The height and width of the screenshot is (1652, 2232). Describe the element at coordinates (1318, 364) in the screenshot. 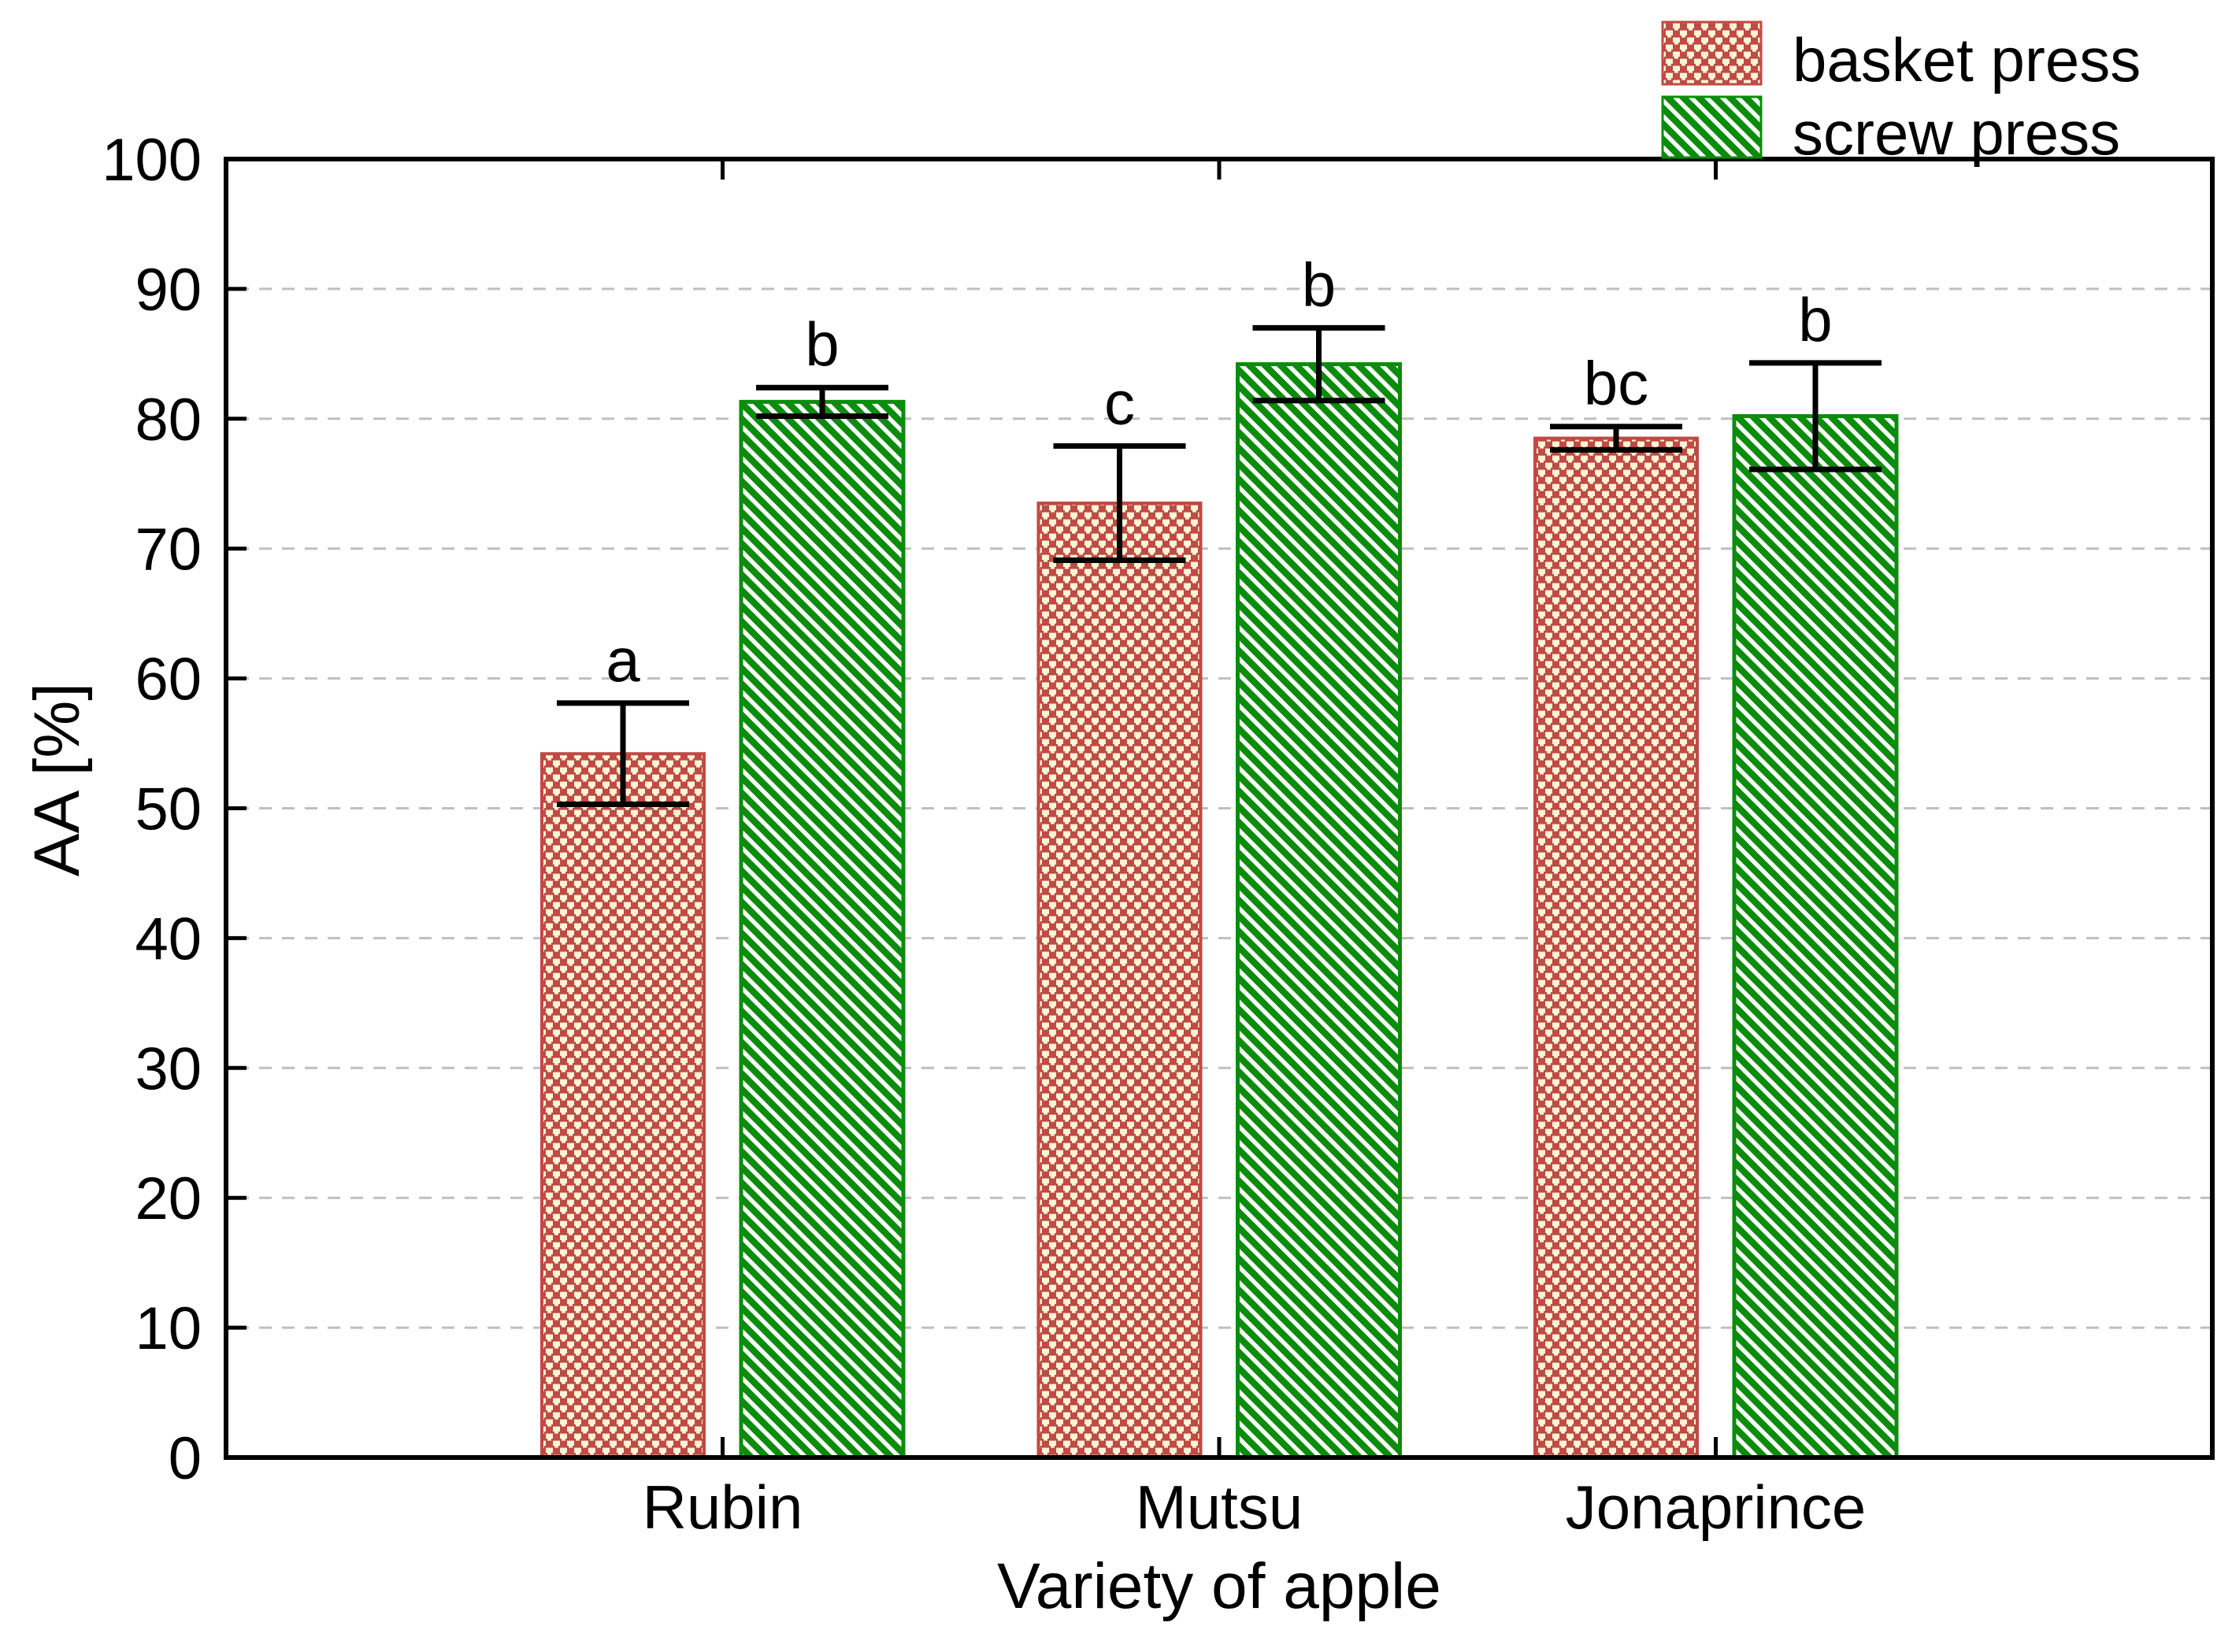

I see `error-bar-screw-press-mutsu` at that location.